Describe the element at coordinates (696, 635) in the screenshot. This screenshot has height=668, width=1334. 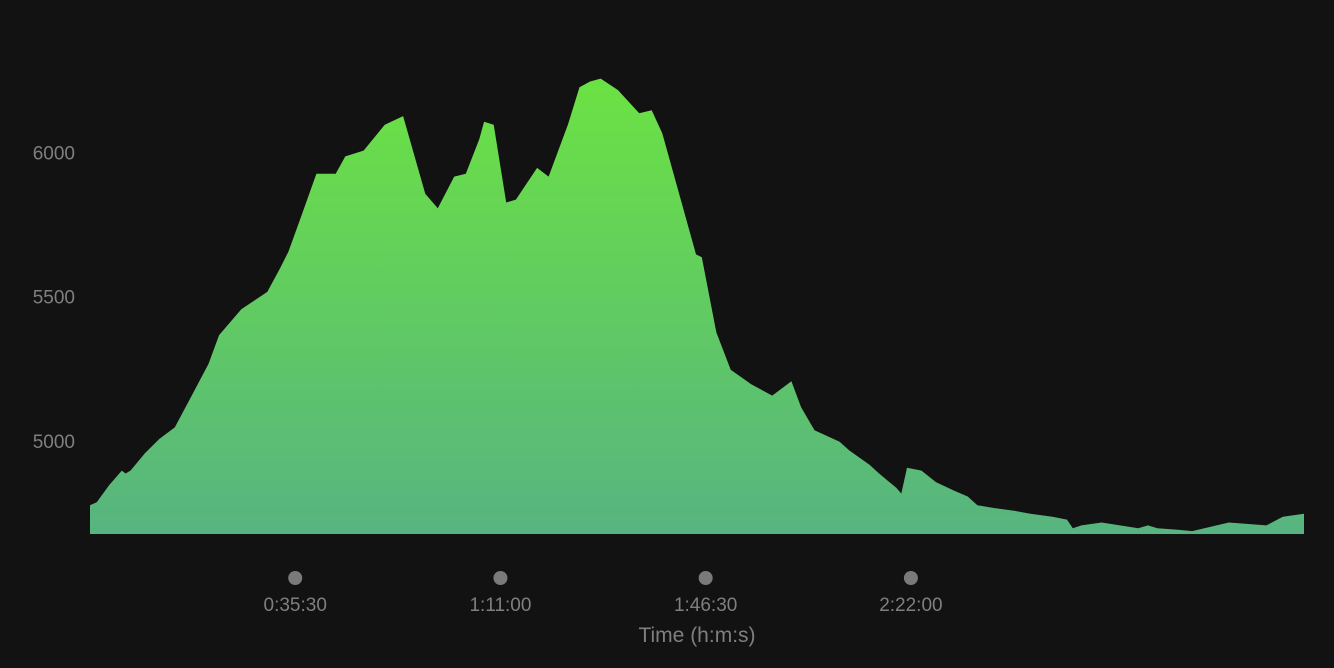
I see `x-axis-title: Time (h:m:s)` at that location.